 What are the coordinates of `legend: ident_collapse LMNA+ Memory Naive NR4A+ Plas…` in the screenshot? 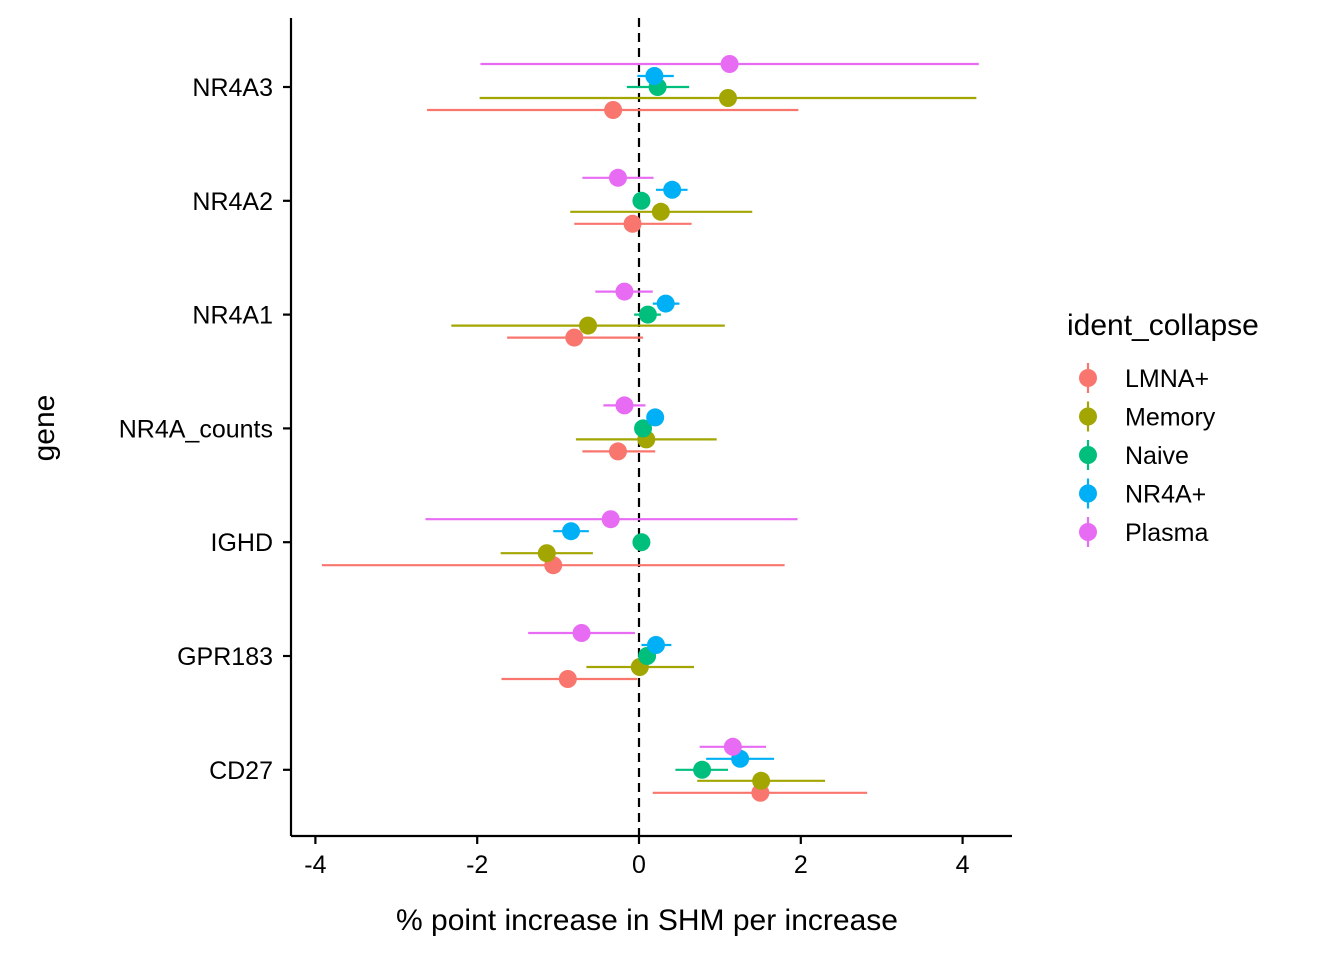 It's located at (1163, 428).